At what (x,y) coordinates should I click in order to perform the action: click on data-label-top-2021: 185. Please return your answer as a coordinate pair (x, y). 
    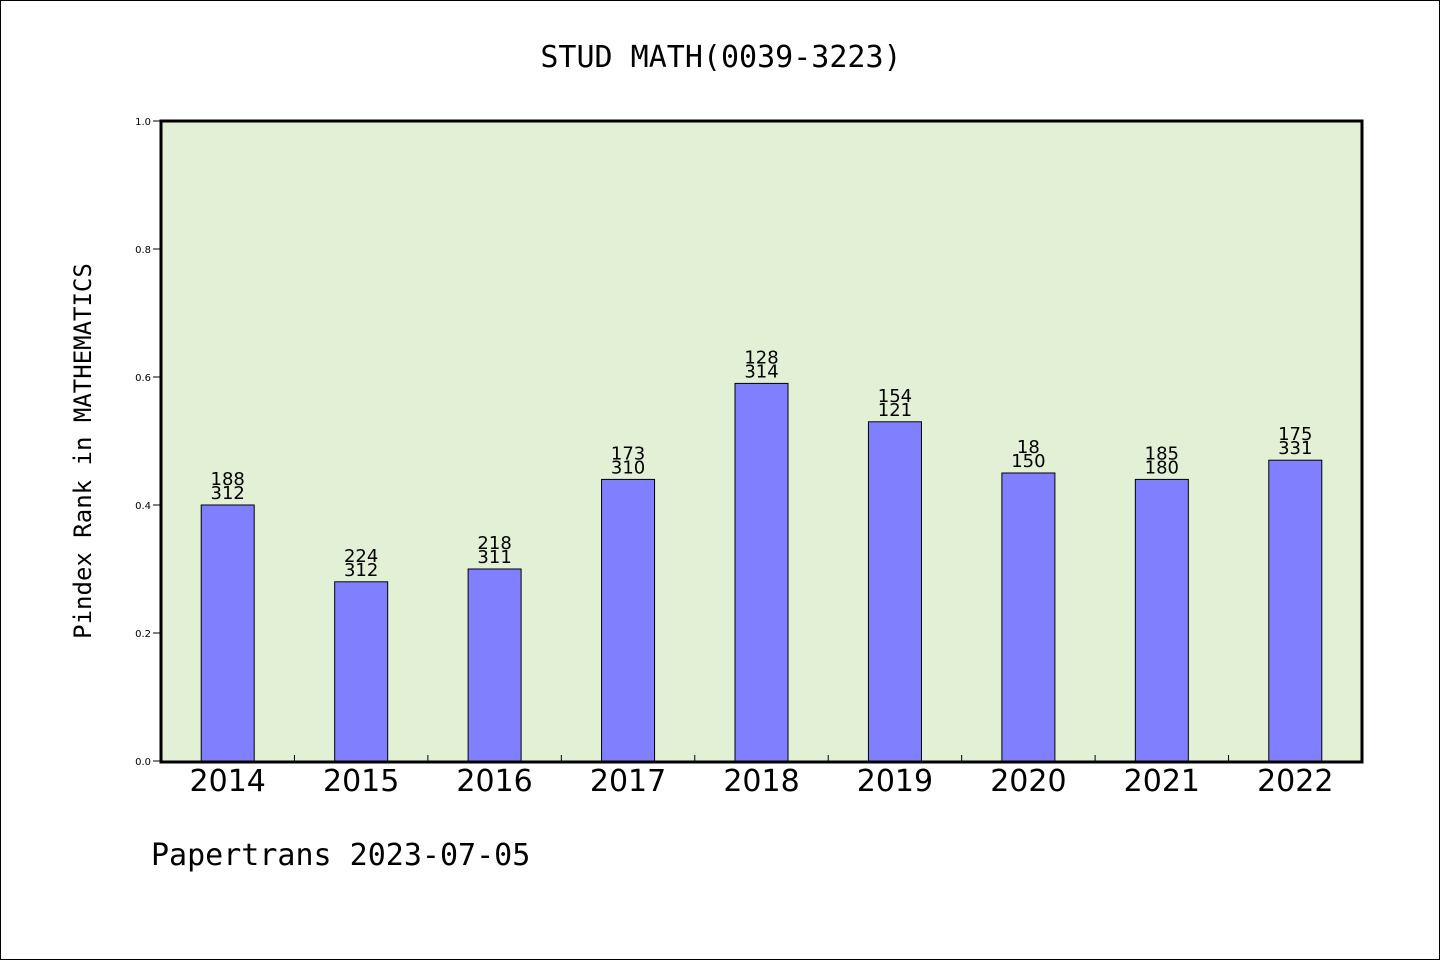
    Looking at the image, I should click on (1162, 453).